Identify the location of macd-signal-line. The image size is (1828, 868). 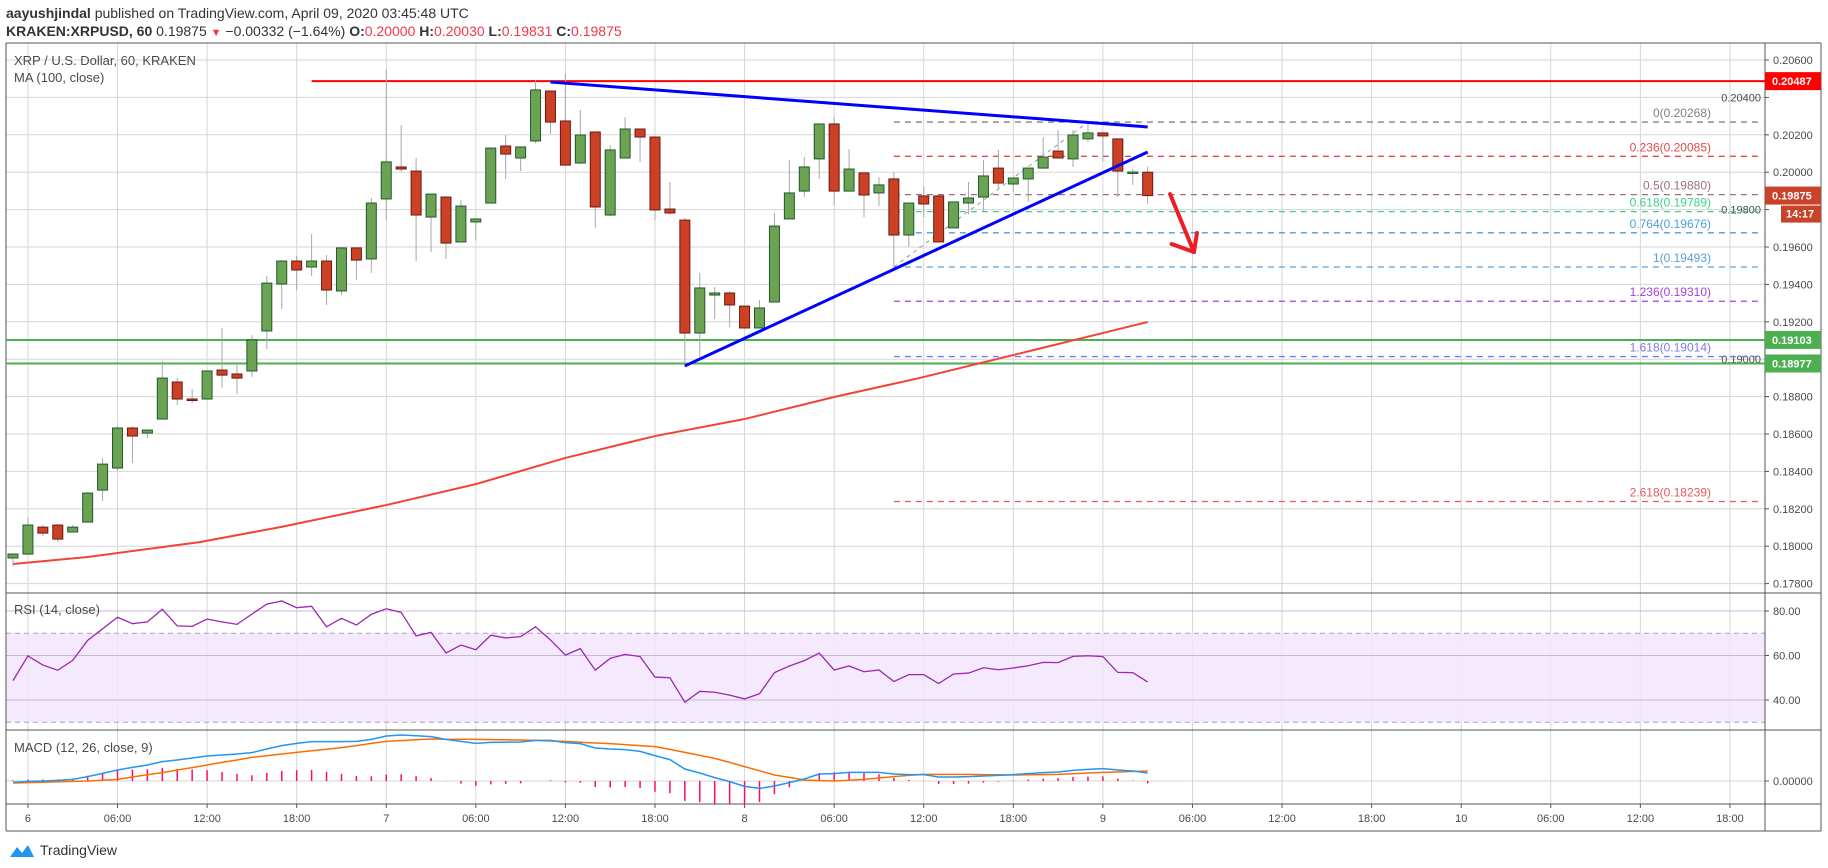
(580, 761).